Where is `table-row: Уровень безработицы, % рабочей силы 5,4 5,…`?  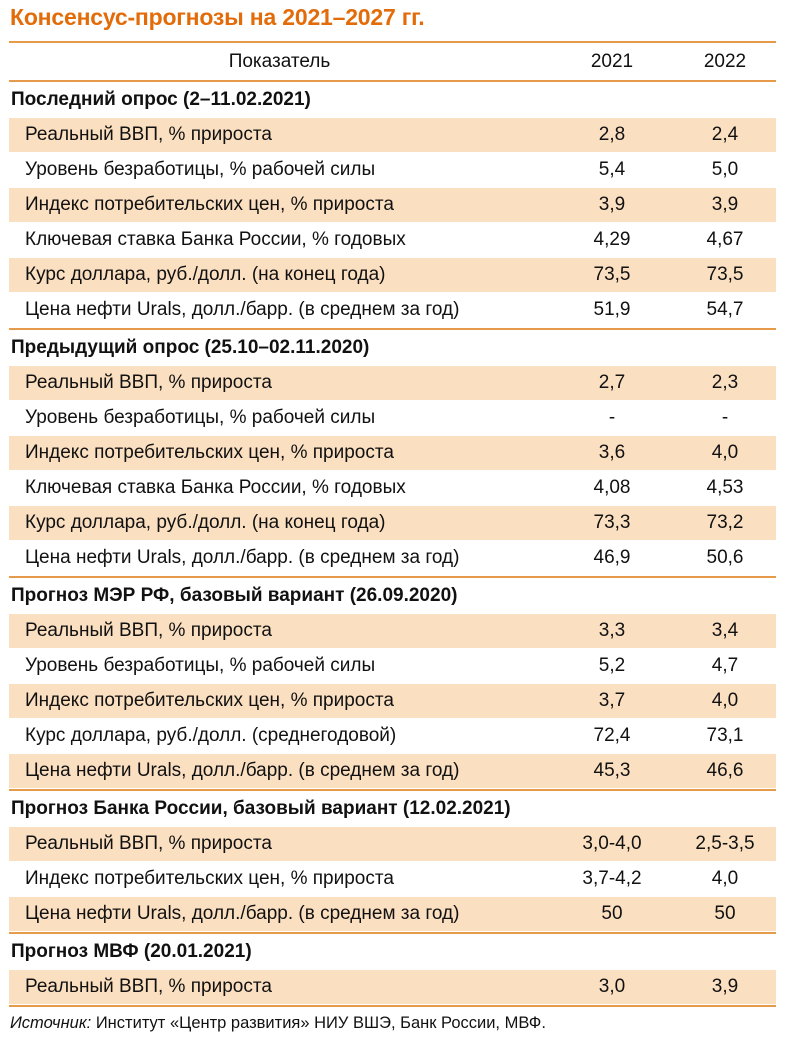
table-row: Уровень безработицы, % рабочей силы 5,4 5,… is located at coordinates (392, 170).